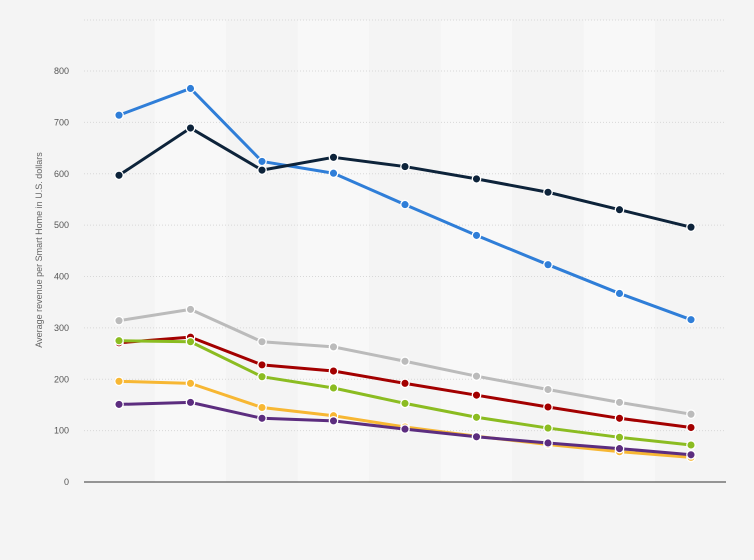 The height and width of the screenshot is (560, 754). Describe the element at coordinates (66, 482) in the screenshot. I see `y-tick-label: 0` at that location.